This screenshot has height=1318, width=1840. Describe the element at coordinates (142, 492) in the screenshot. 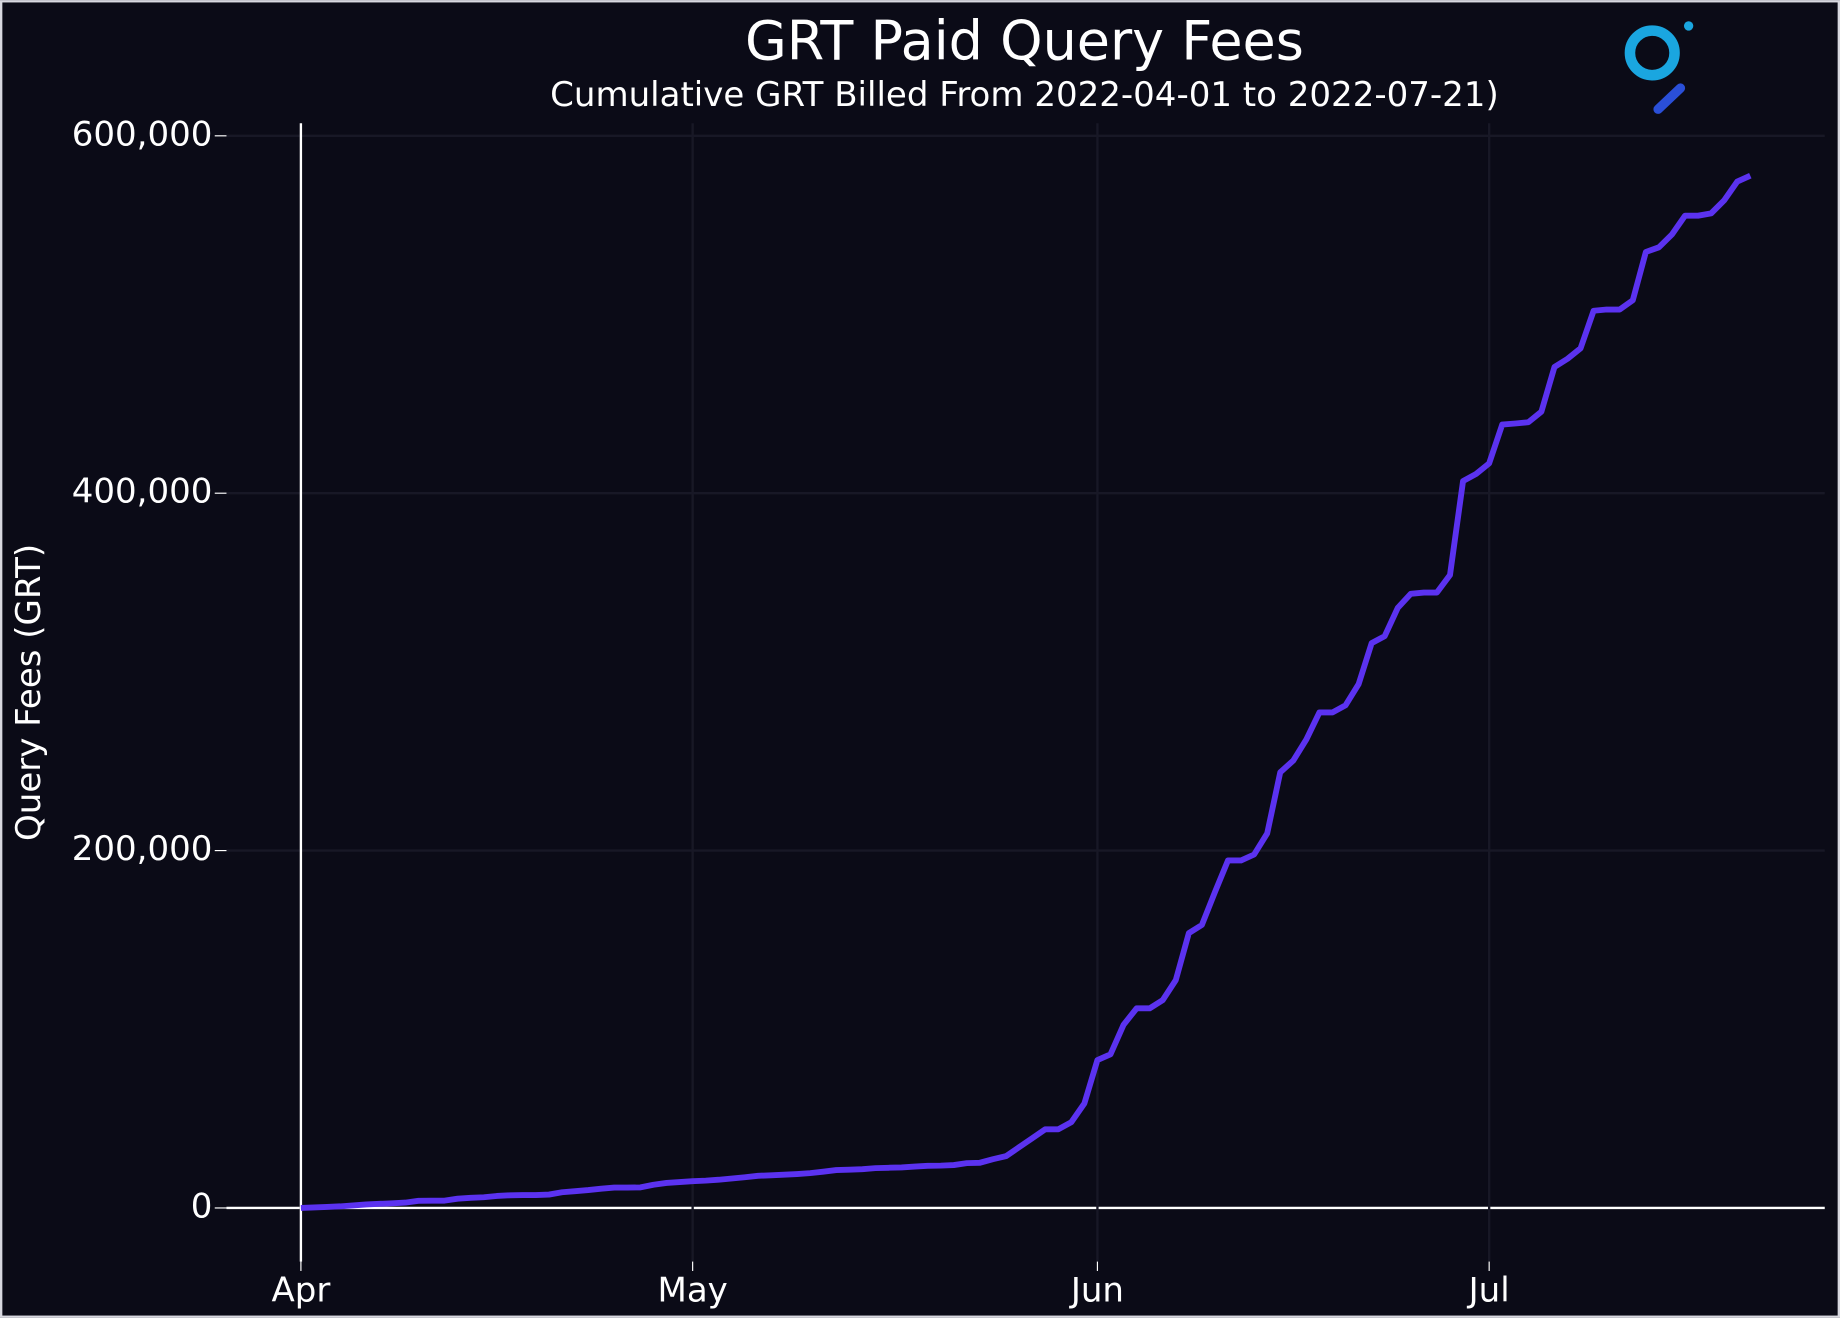

I see `y-tick-label: 400,000` at that location.